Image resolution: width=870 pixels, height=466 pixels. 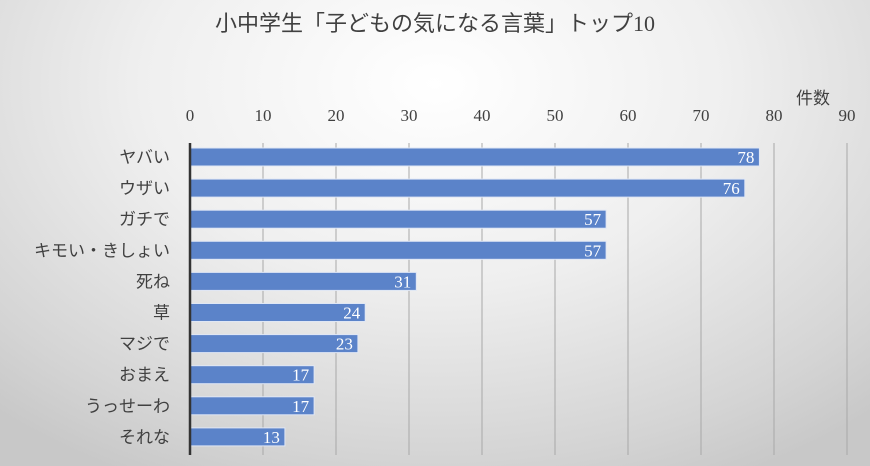 I want to click on x-tick-label: 10, so click(x=263, y=115).